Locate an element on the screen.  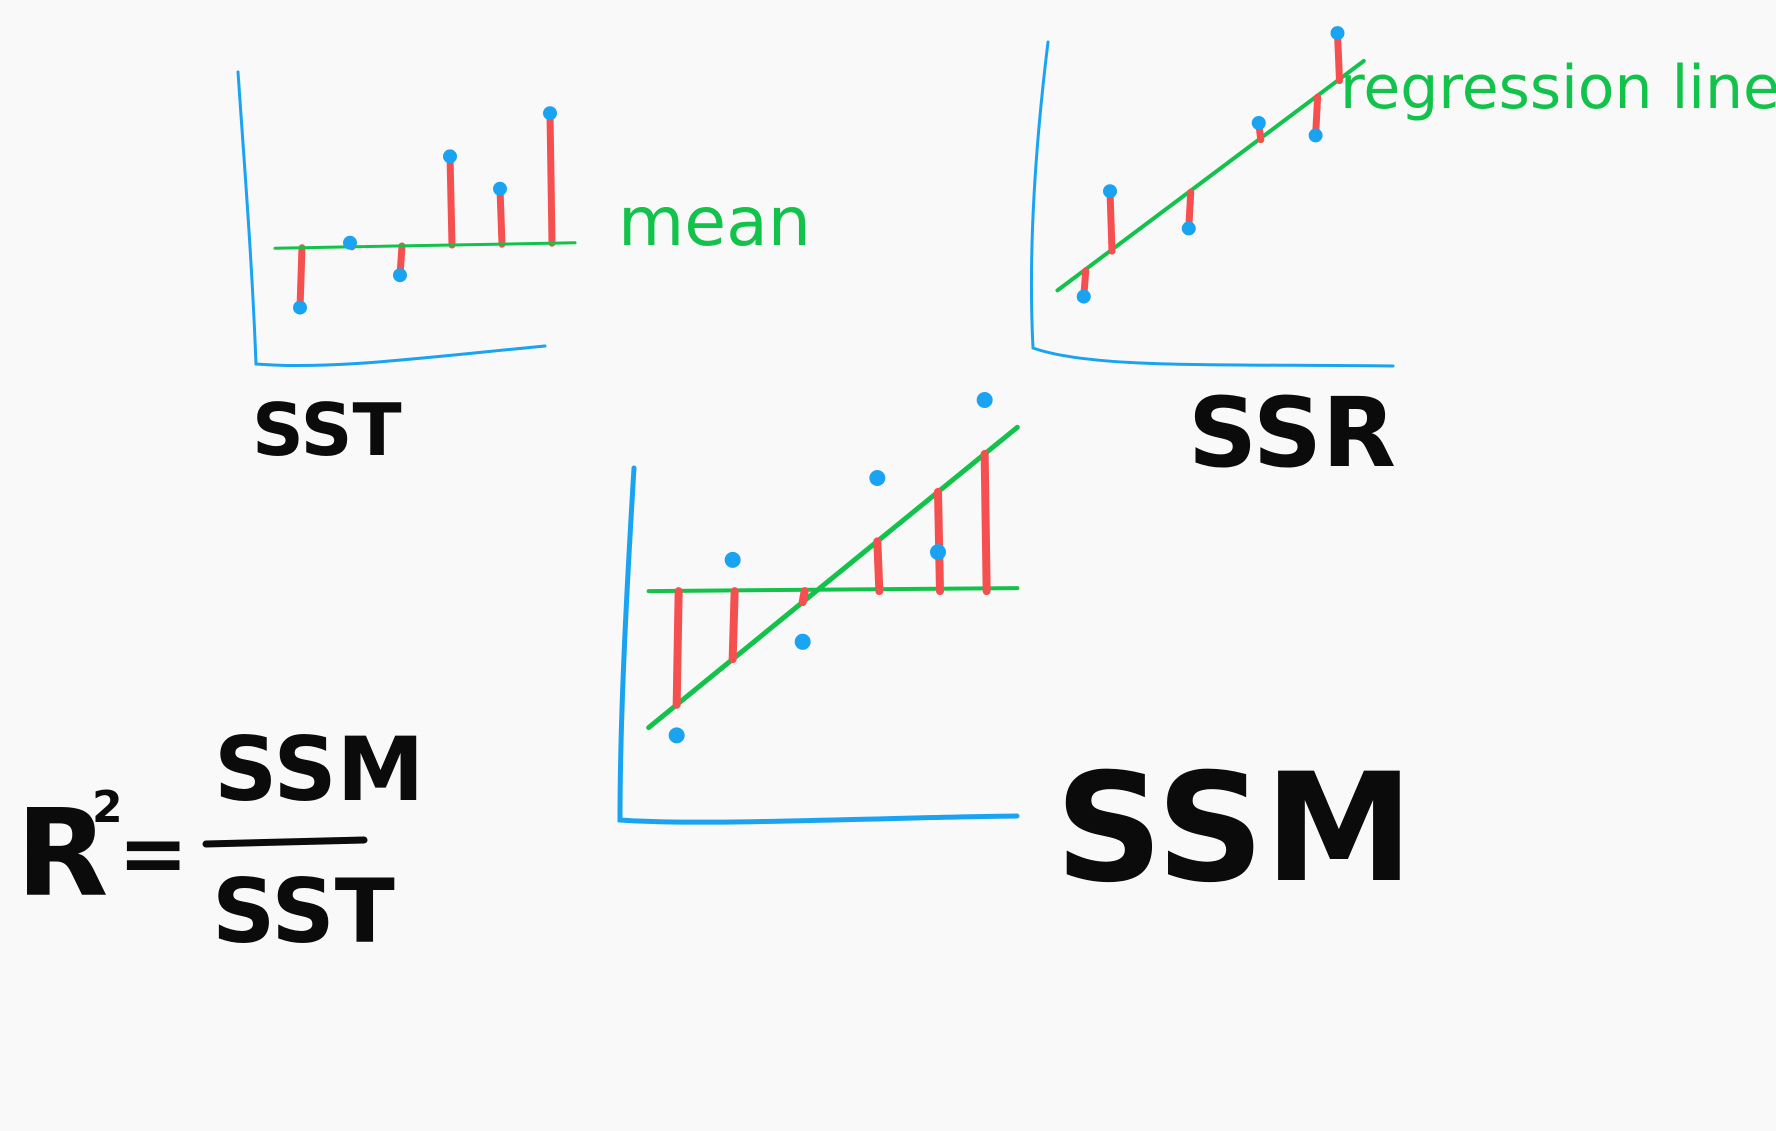
ssm-label: SSM is located at coordinates (1234, 829).